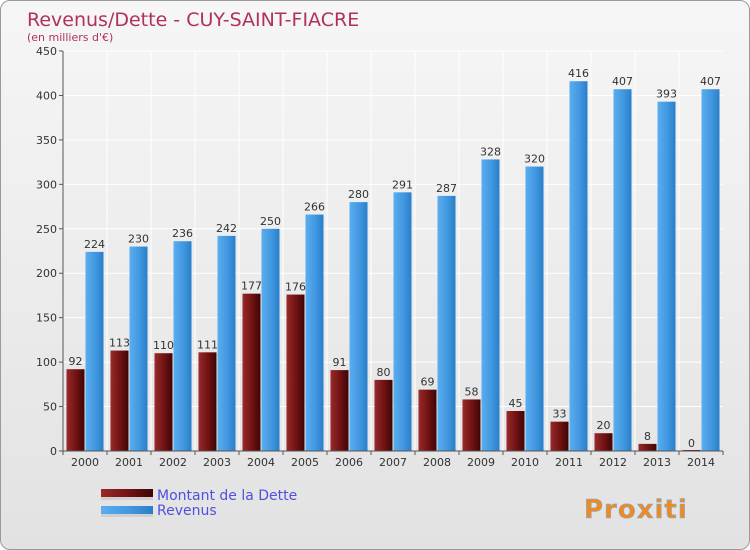 This screenshot has height=550, width=750. I want to click on data-label-dette: 69, so click(428, 382).